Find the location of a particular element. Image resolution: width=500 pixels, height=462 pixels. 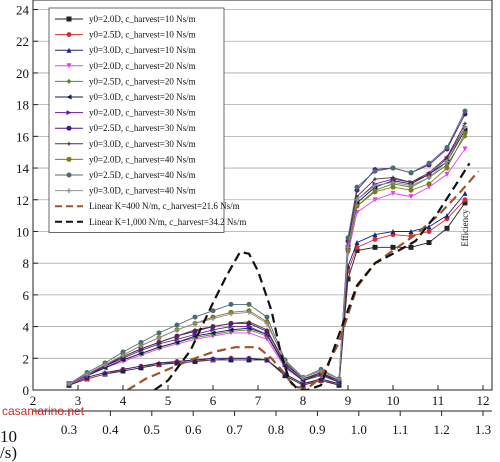

legend-label: Linear K=1,000 N/m, c_harvest=34.2 Ns/m is located at coordinates (167, 222).